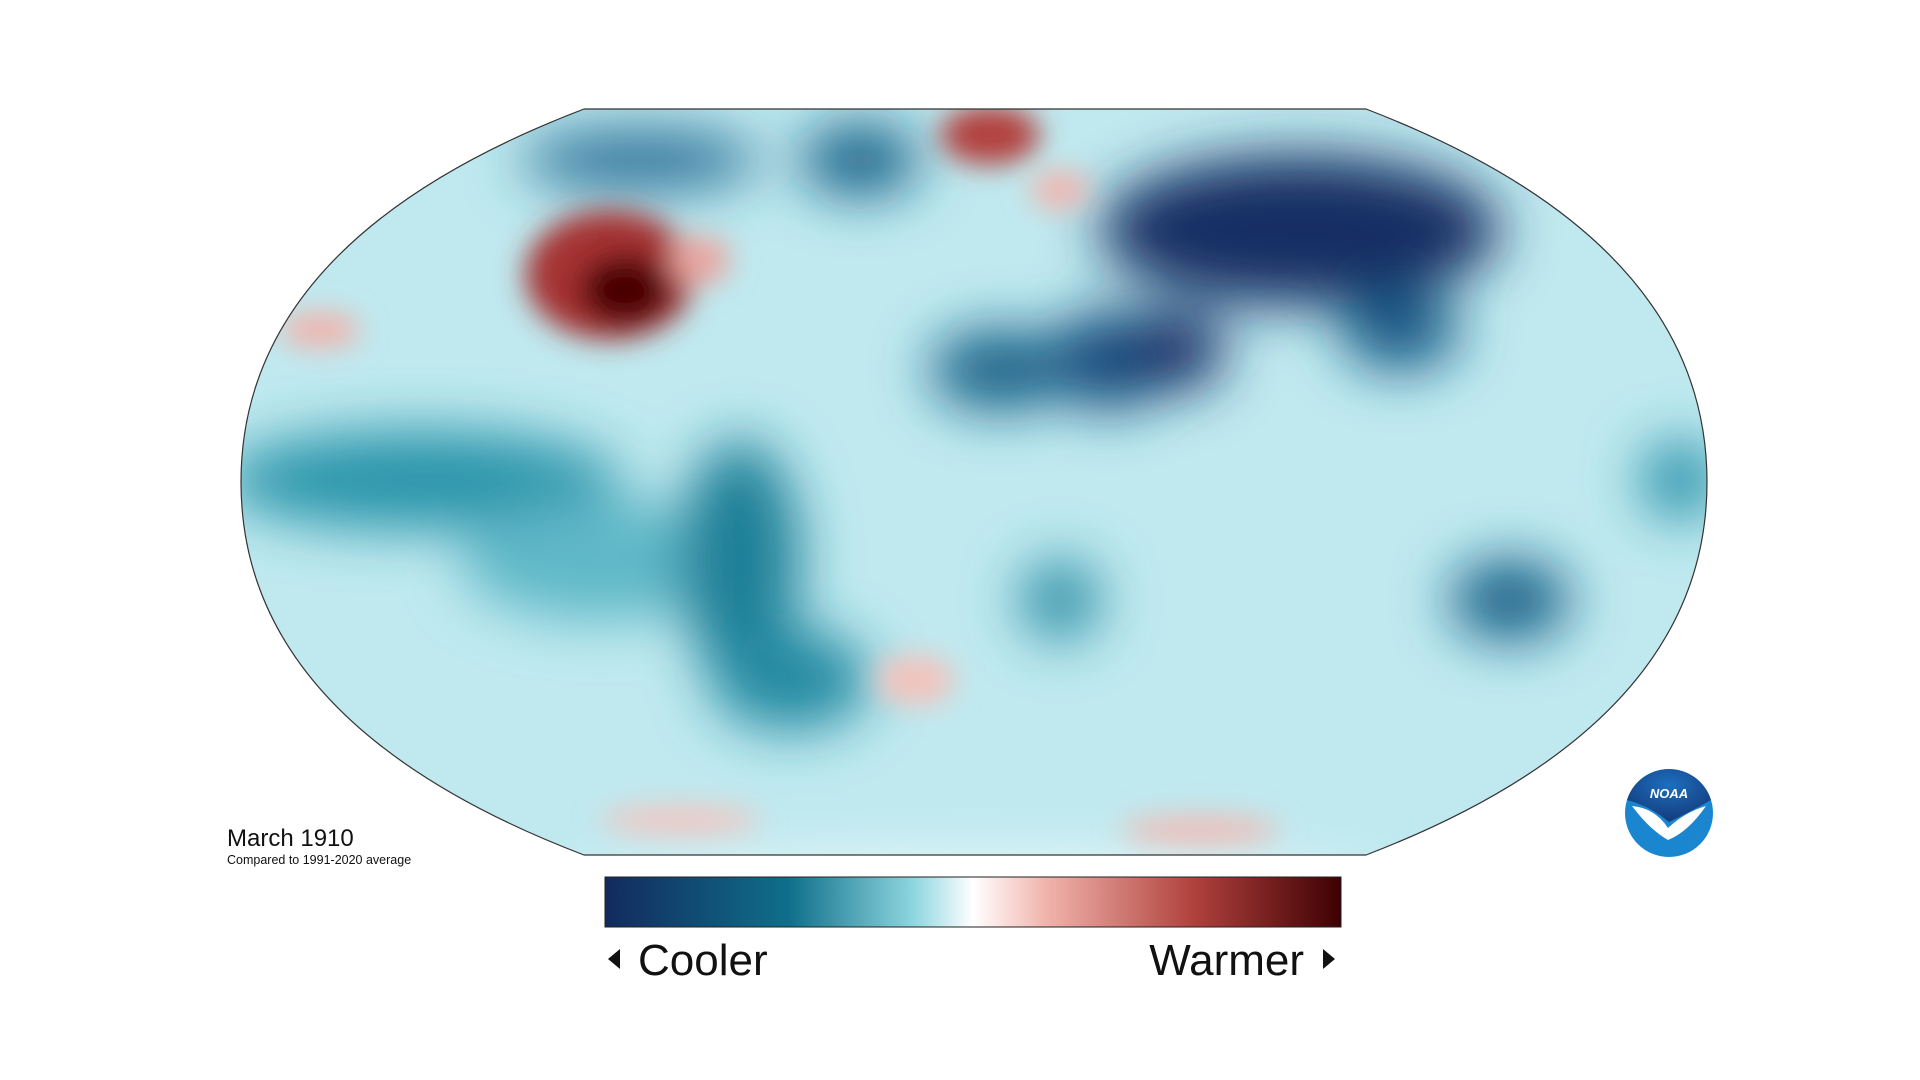 This screenshot has height=1080, width=1920. What do you see at coordinates (1226, 960) in the screenshot?
I see `legend-high: Warmer` at bounding box center [1226, 960].